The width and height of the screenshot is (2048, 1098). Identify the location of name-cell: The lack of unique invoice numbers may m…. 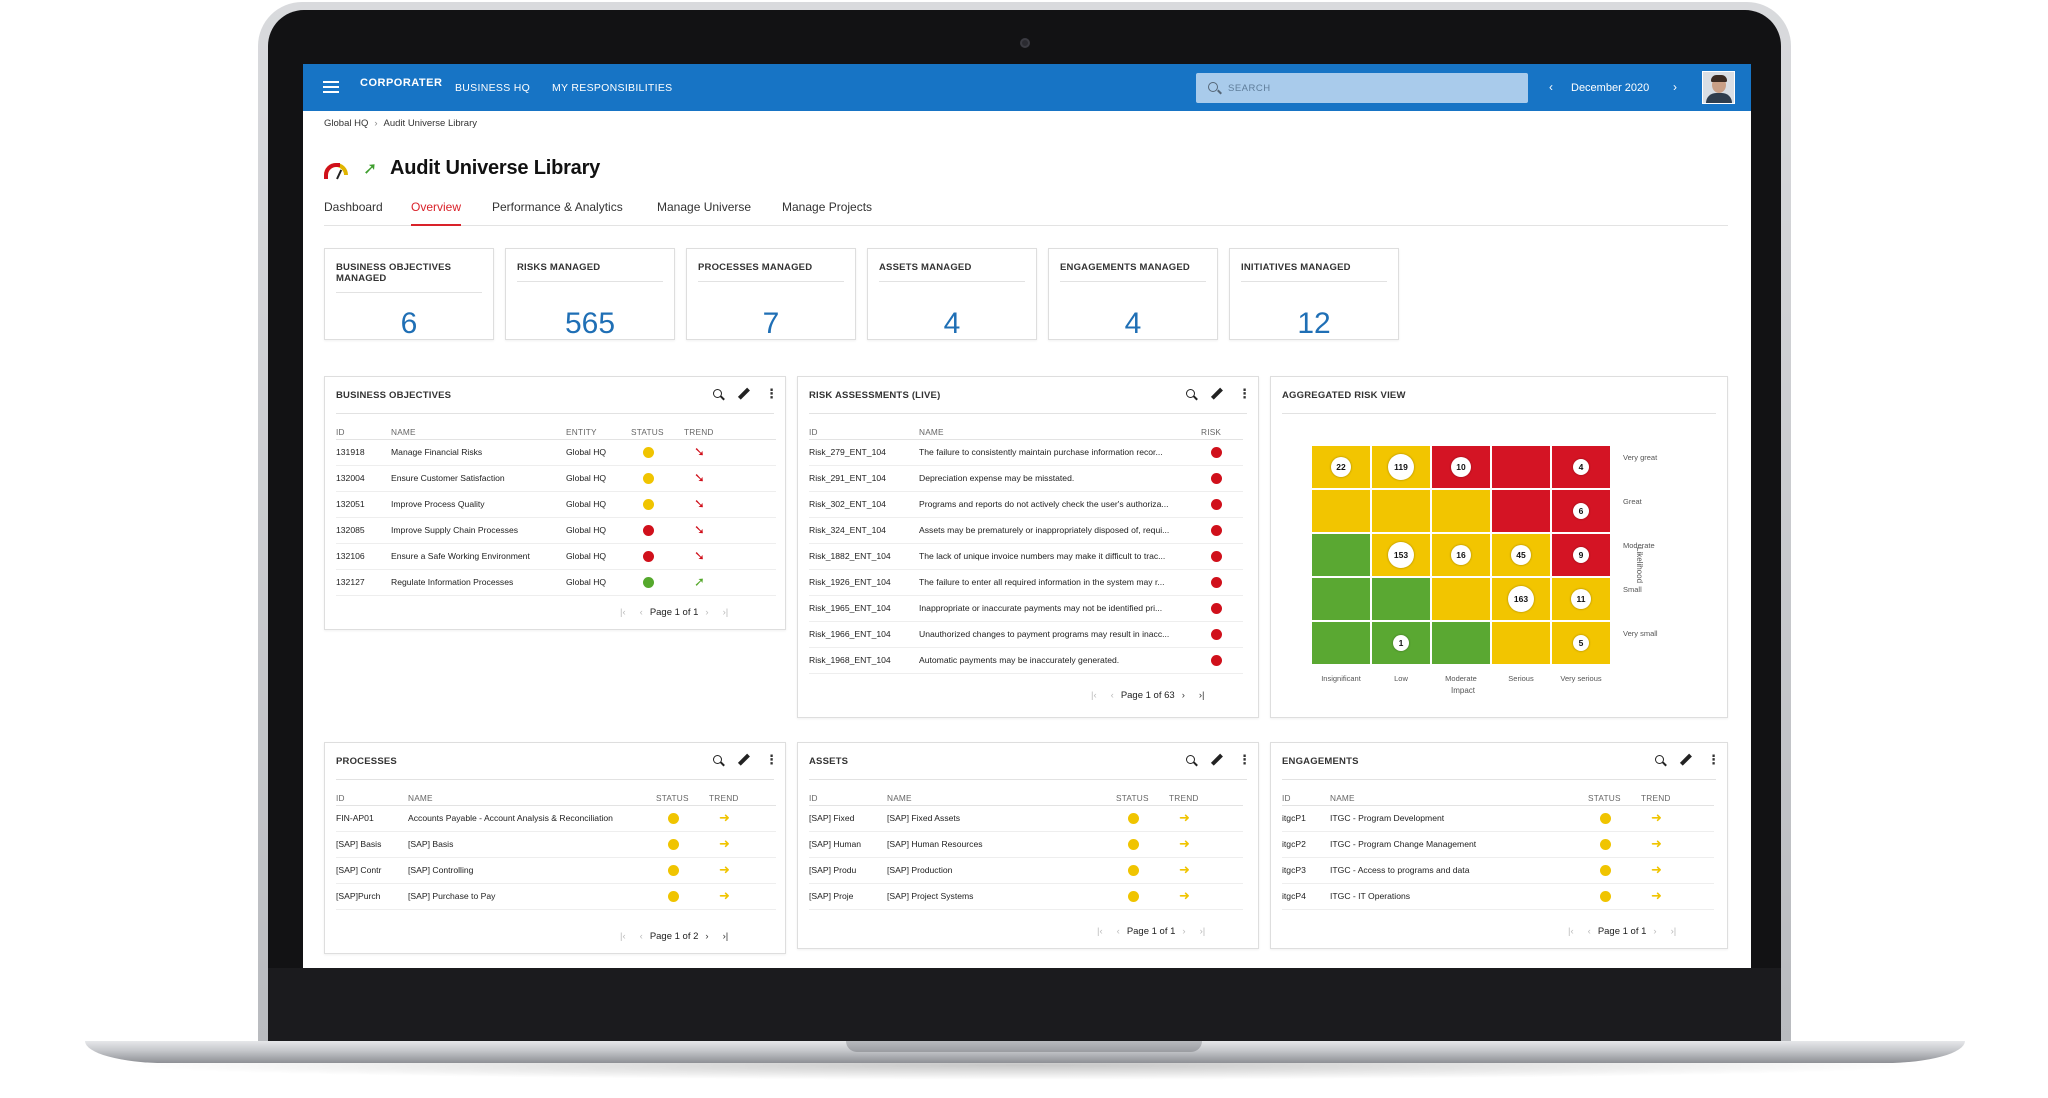
(1060, 556).